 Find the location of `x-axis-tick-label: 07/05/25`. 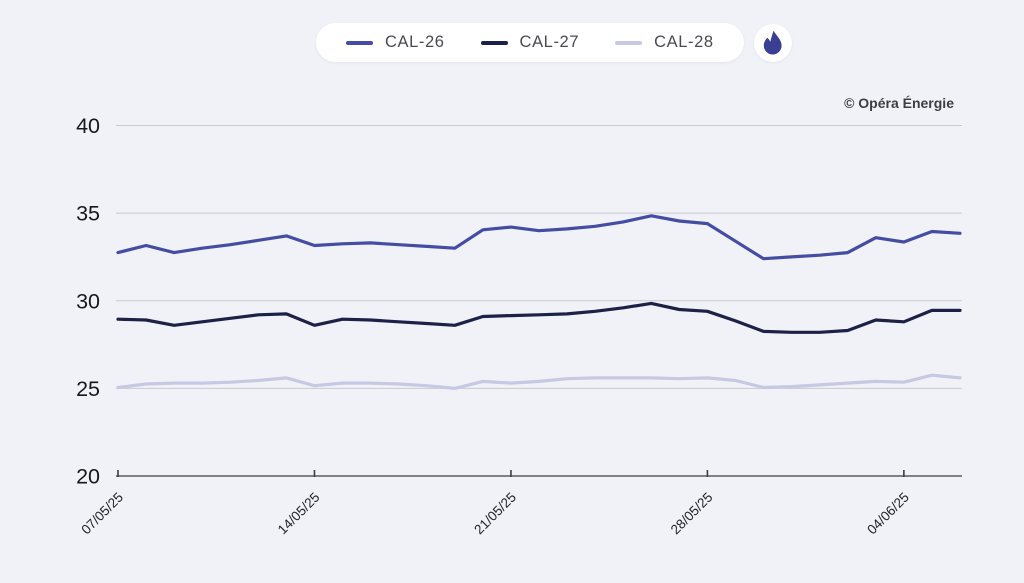

x-axis-tick-label: 07/05/25 is located at coordinates (102, 514).